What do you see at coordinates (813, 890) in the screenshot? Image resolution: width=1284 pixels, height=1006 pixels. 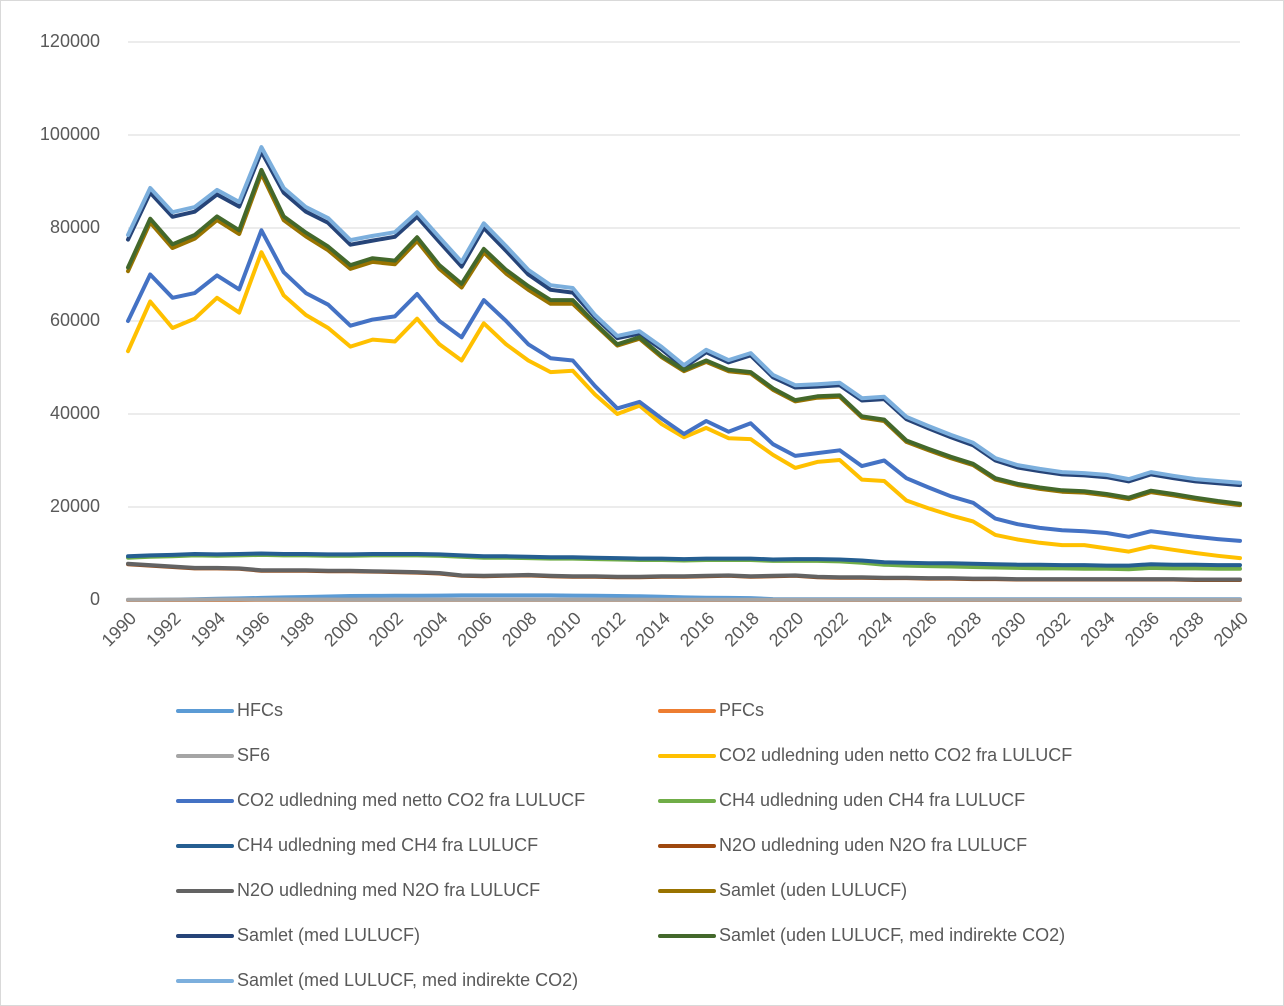 I see `legend-label: Samlet (uden LULUCF)` at bounding box center [813, 890].